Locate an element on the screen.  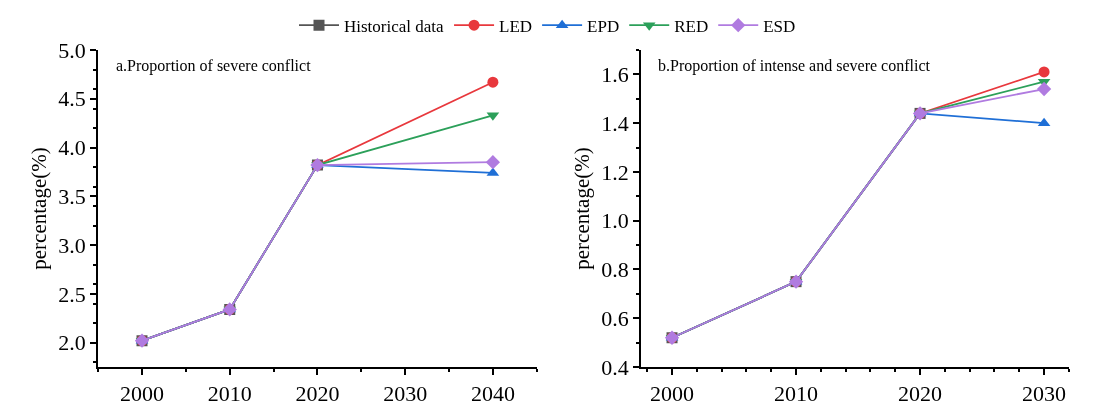
legend-label: RED is located at coordinates (691, 26).